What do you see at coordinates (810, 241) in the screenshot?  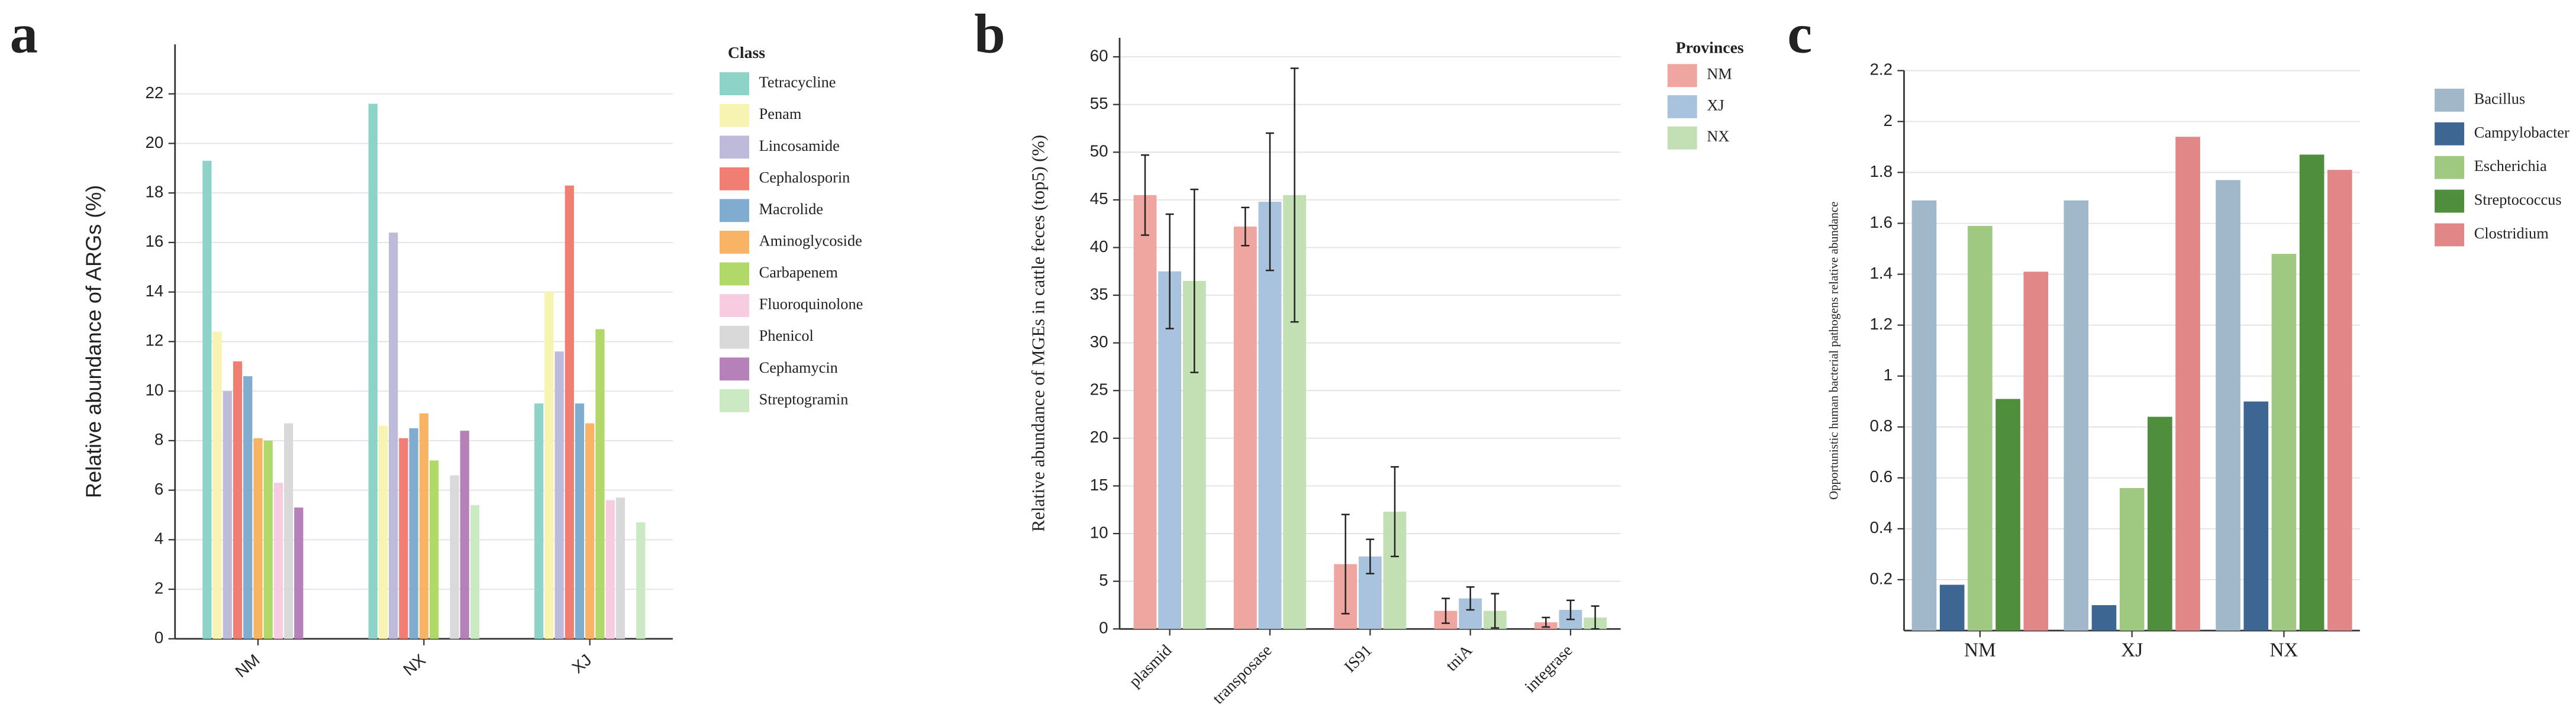 I see `legend-label: Aminoglycoside` at bounding box center [810, 241].